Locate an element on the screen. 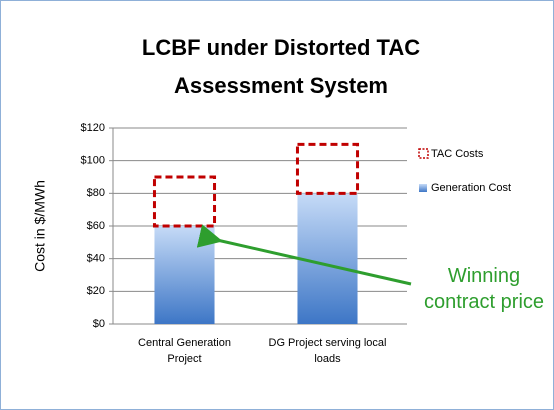 This screenshot has width=554, height=410. y-tick-label: $40 is located at coordinates (96, 259).